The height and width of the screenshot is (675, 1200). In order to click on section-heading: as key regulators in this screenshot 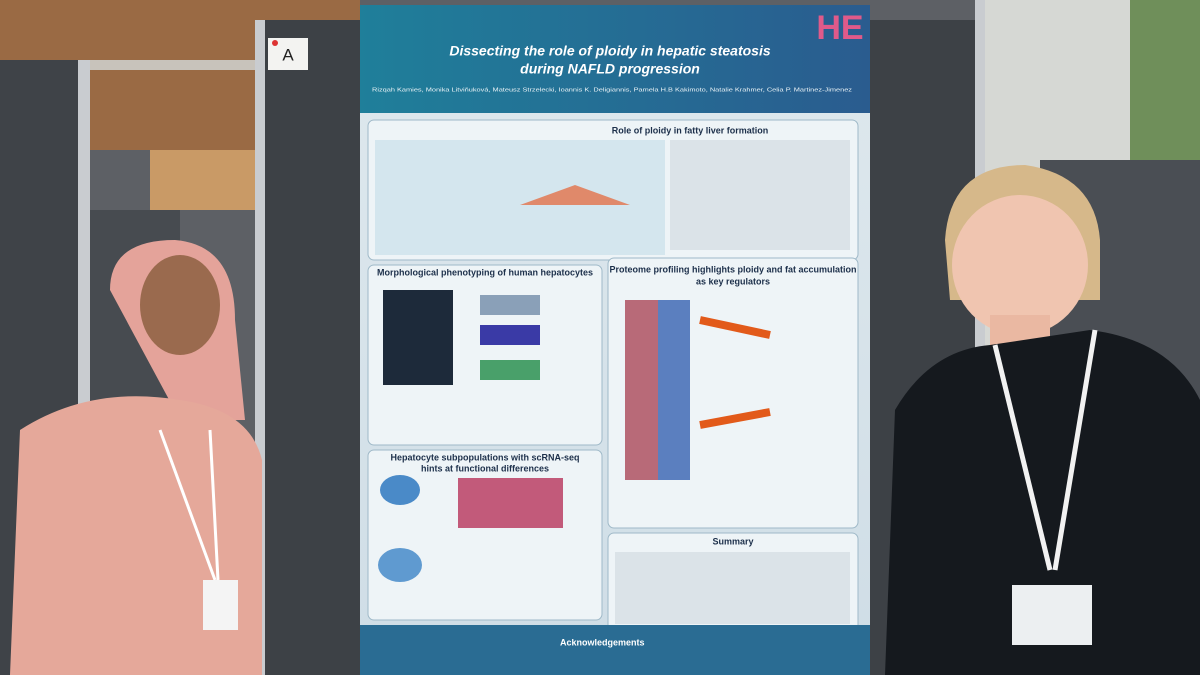, I will do `click(733, 281)`.